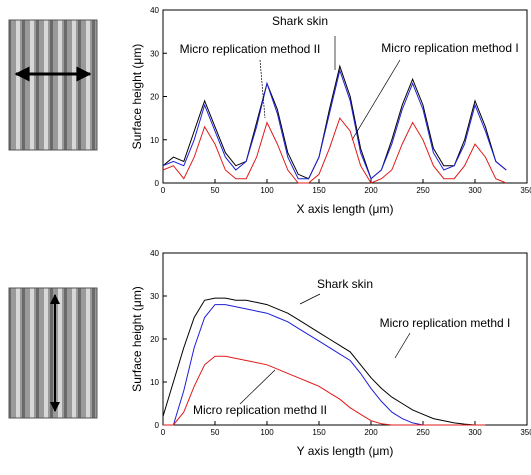  Describe the element at coordinates (53, 353) in the screenshot. I see `sample-image-y` at that location.